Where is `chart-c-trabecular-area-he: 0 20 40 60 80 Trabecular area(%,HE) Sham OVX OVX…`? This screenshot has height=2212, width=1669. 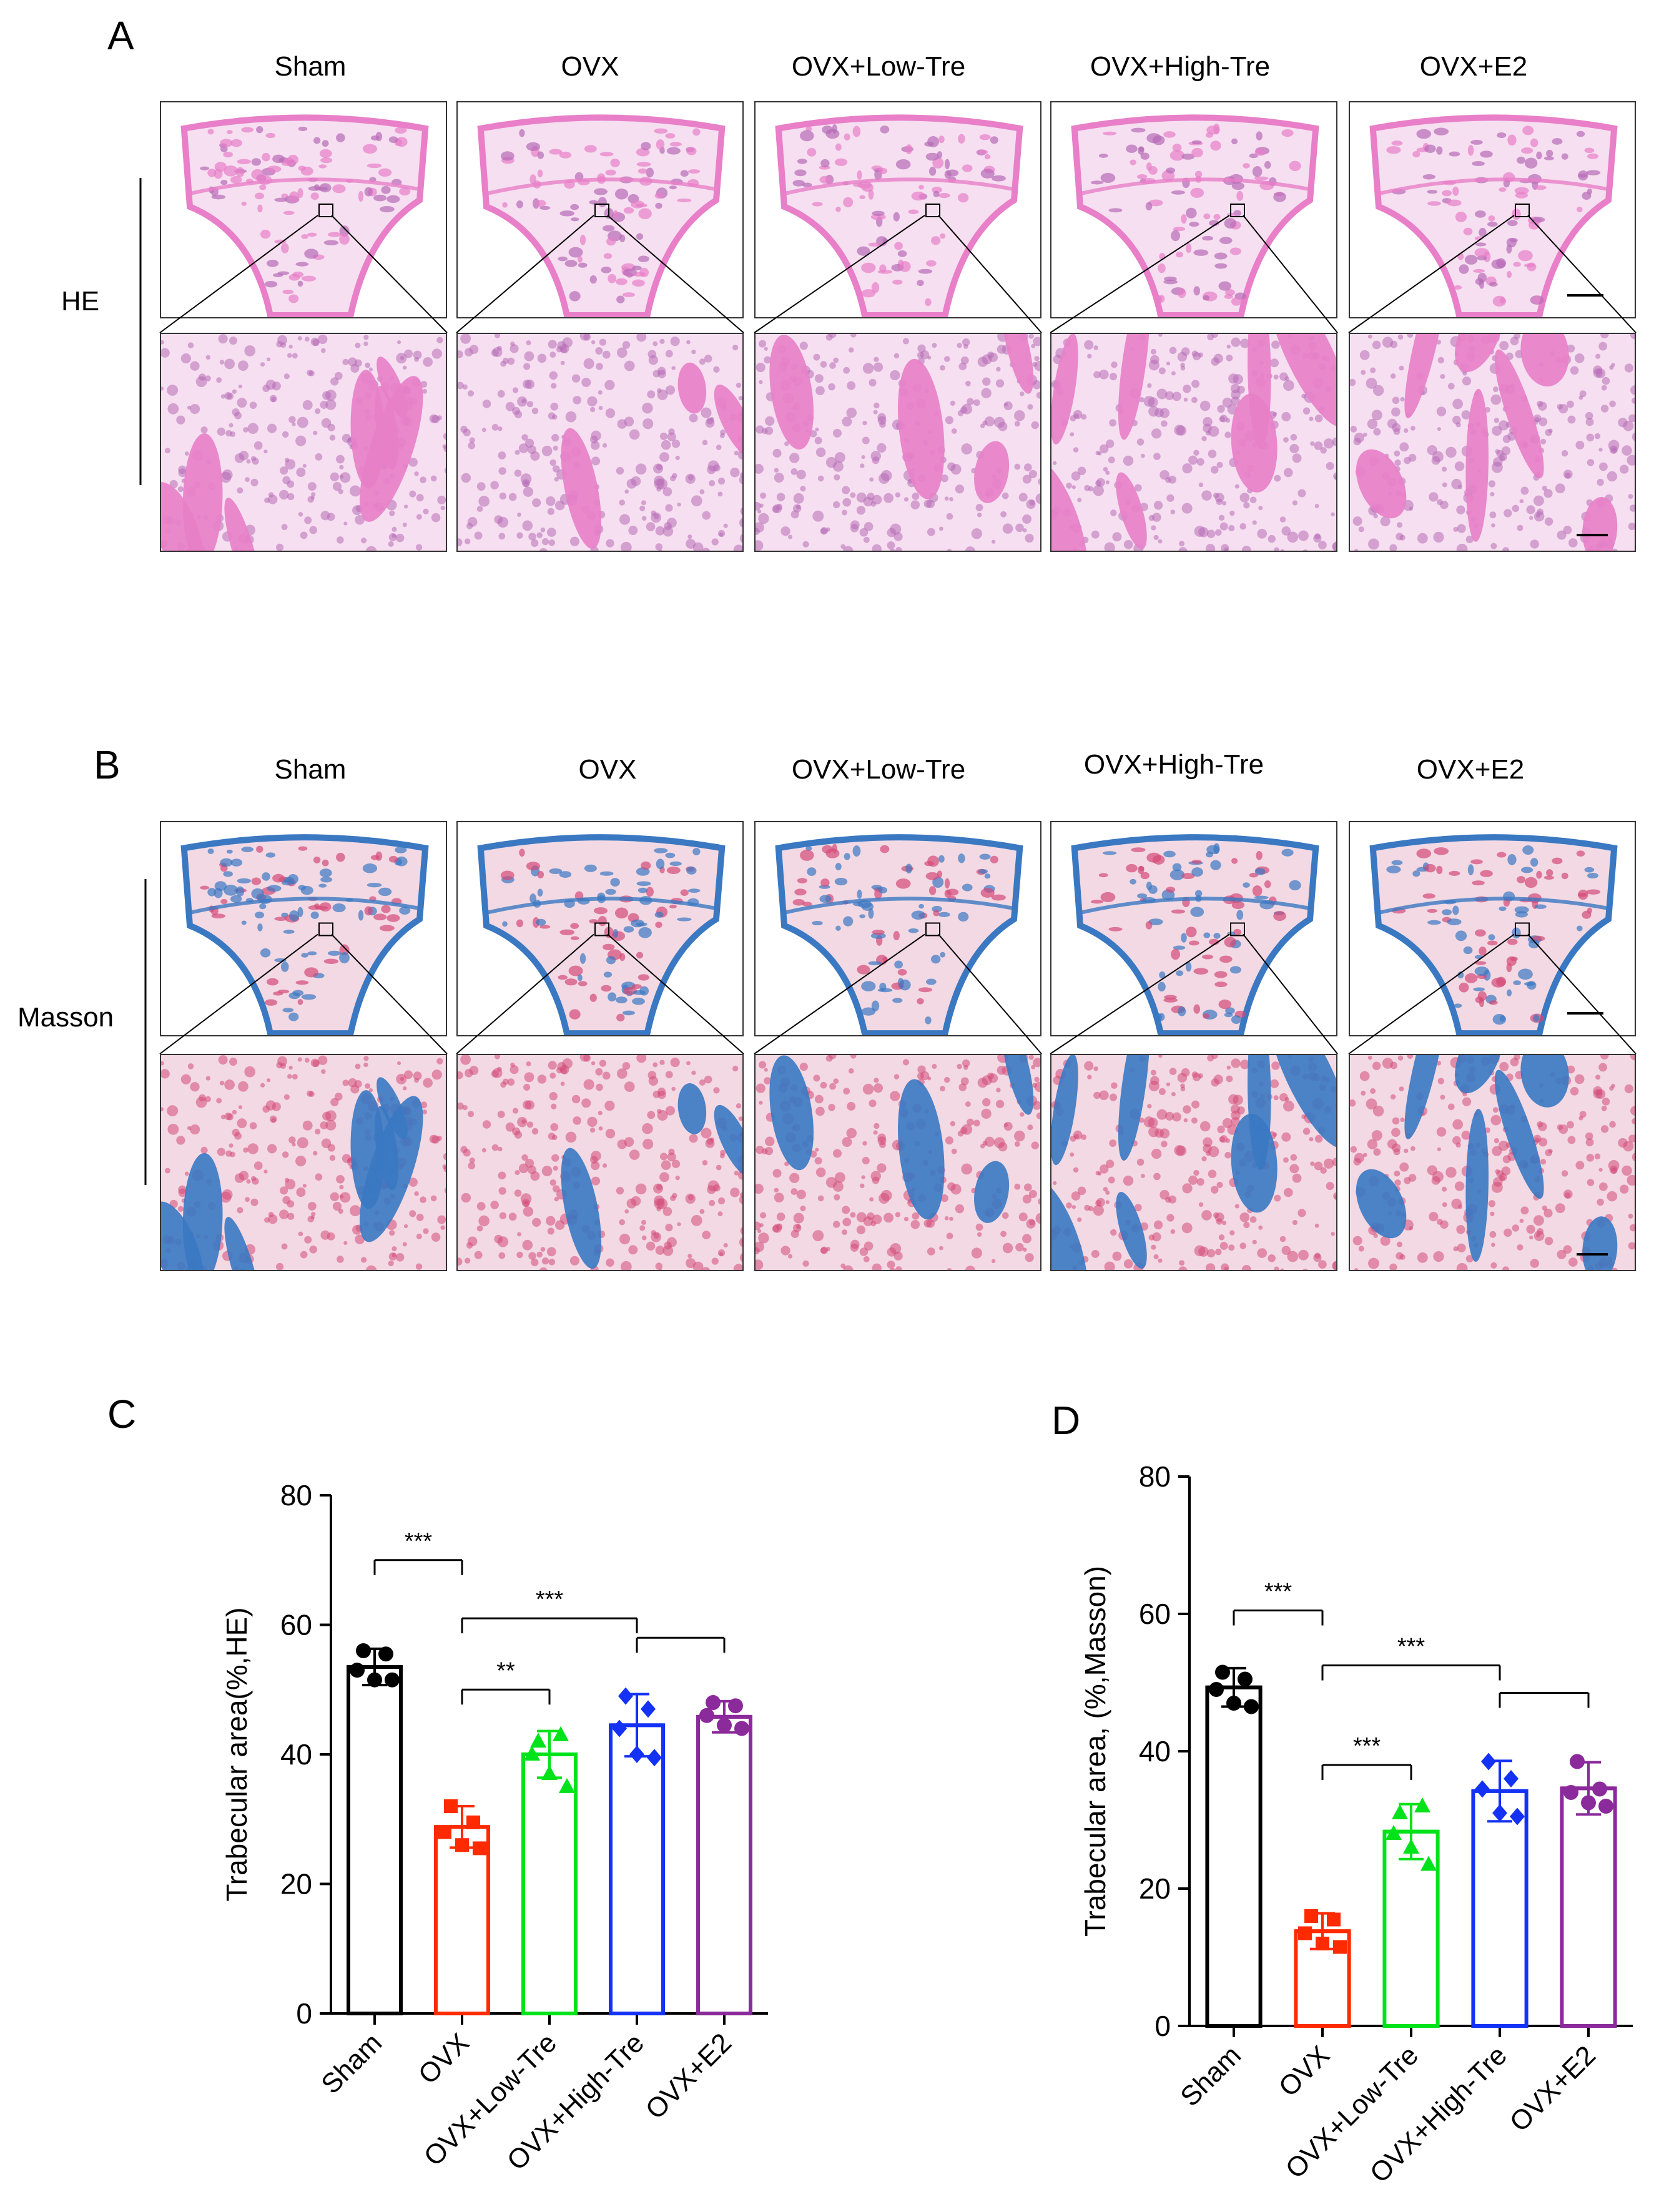 chart-c-trabecular-area-he: 0 20 40 60 80 Trabecular area(%,HE) Sham OVX OVX… is located at coordinates (494, 1827).